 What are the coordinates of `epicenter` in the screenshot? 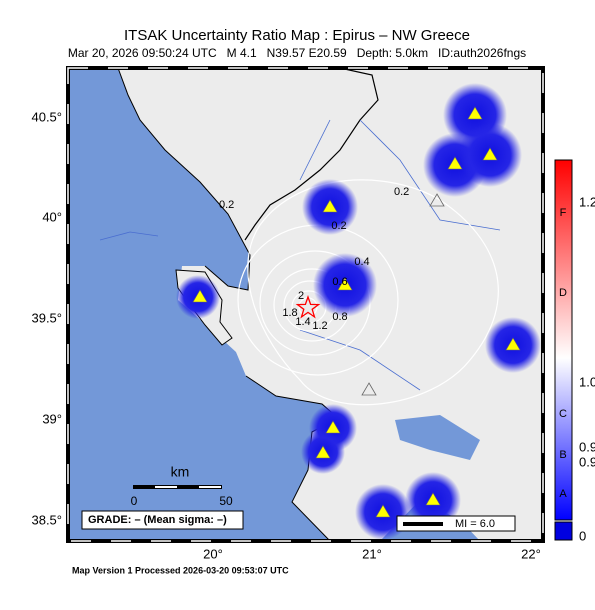 It's located at (308, 307).